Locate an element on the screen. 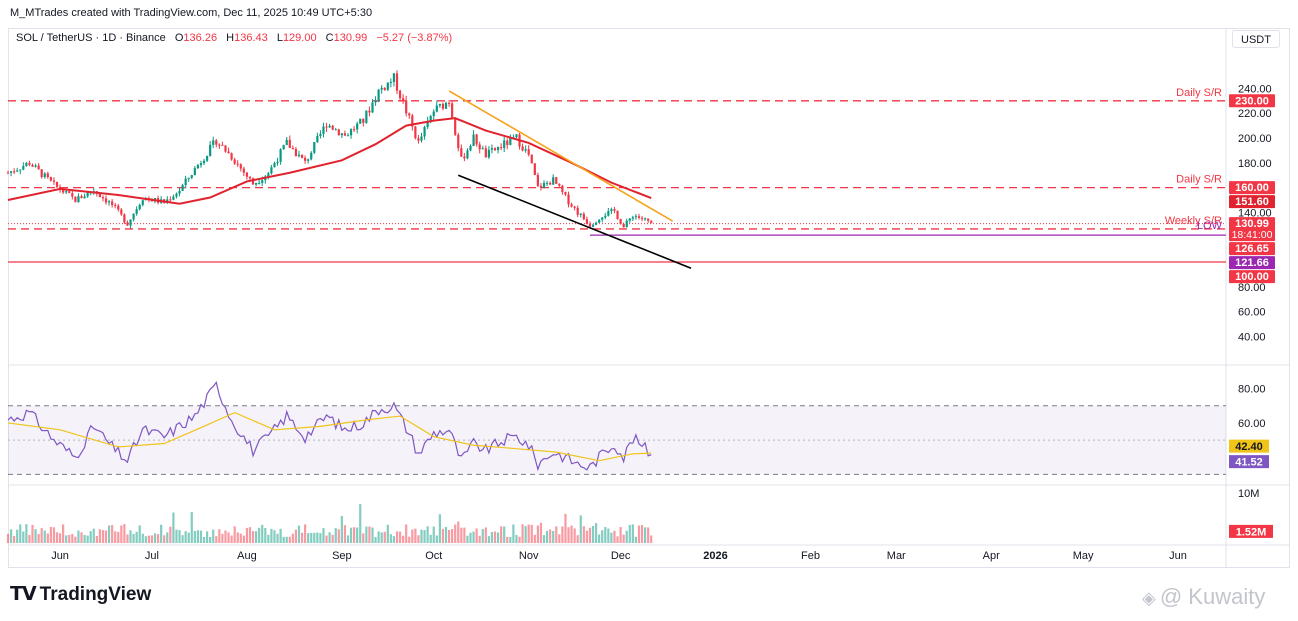 Image resolution: width=1298 pixels, height=621 pixels. rsi-tick-label: 60.00 is located at coordinates (1252, 424).